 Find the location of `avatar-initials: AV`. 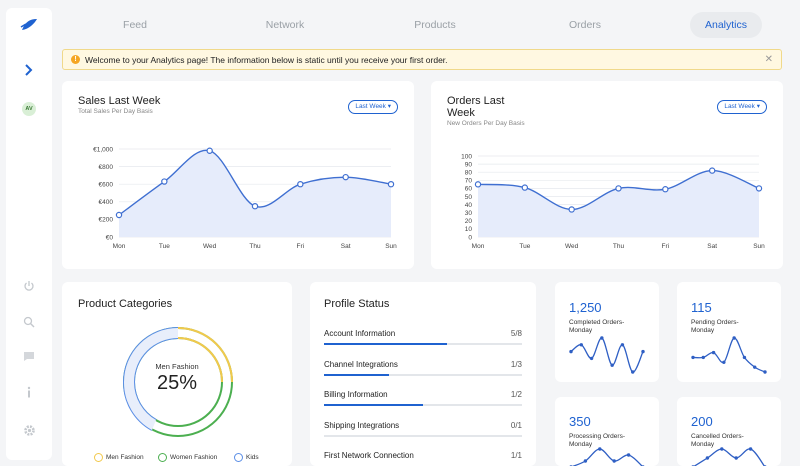

avatar-initials: AV is located at coordinates (29, 109).